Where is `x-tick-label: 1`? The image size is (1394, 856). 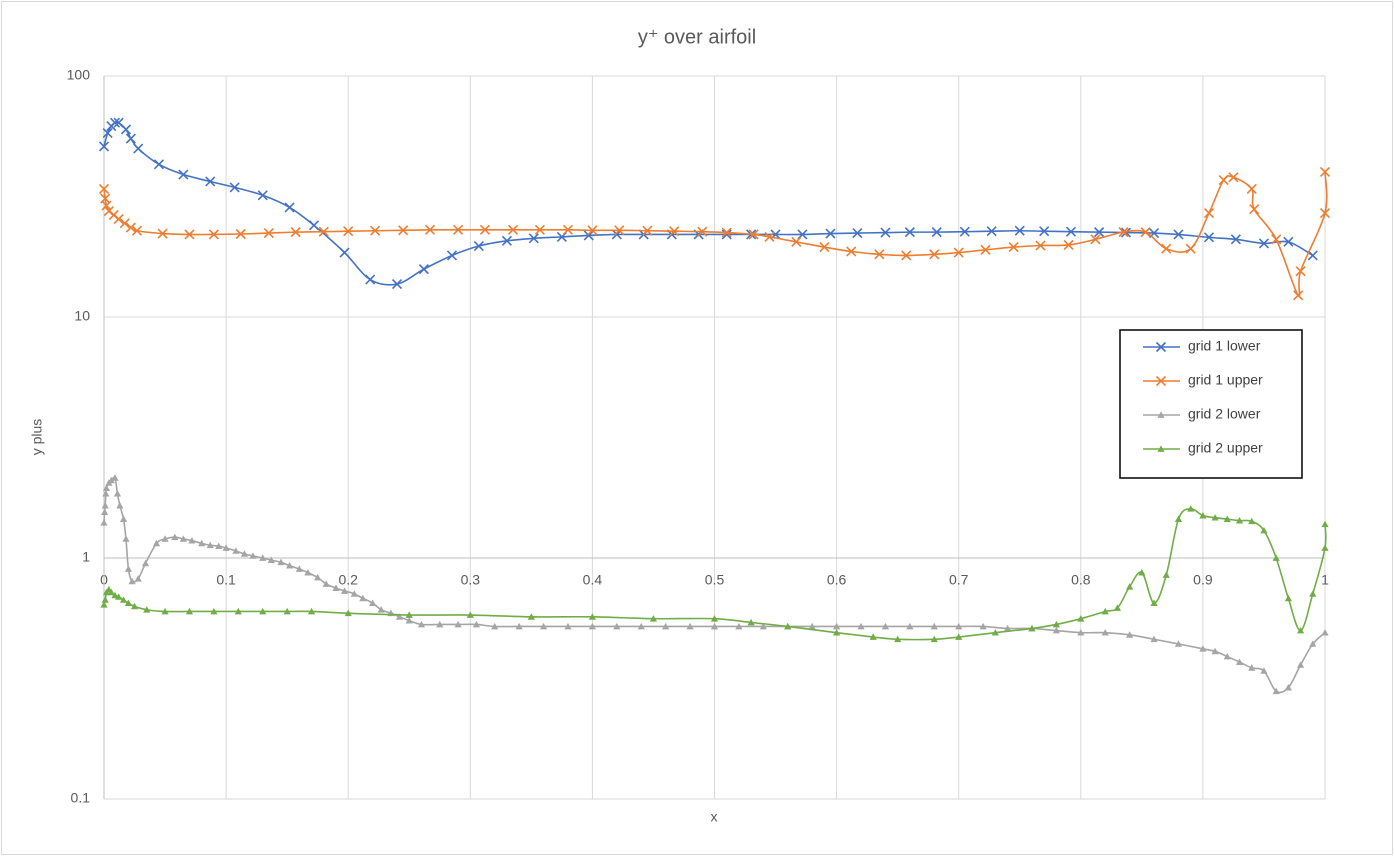 x-tick-label: 1 is located at coordinates (1325, 580).